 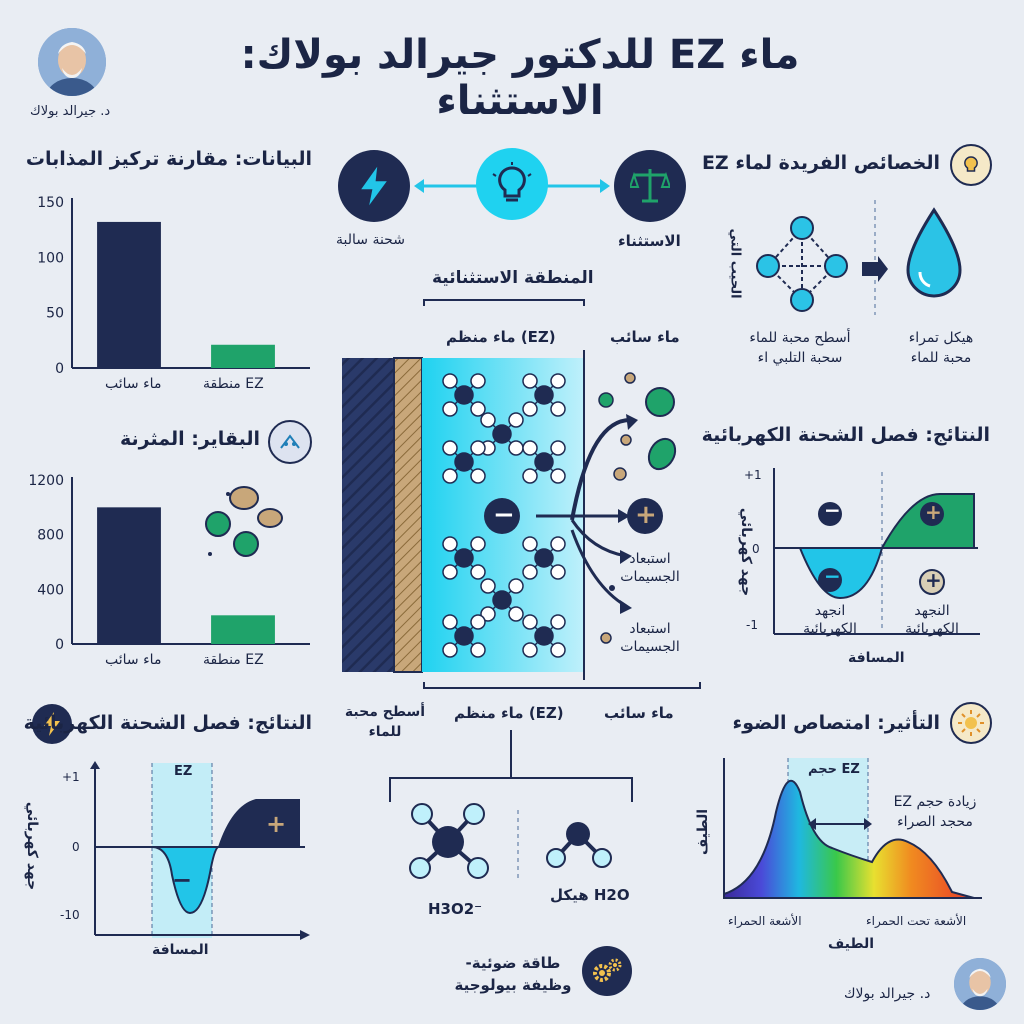 I want to click on light-ylabel: الطيف, so click(x=703, y=832).